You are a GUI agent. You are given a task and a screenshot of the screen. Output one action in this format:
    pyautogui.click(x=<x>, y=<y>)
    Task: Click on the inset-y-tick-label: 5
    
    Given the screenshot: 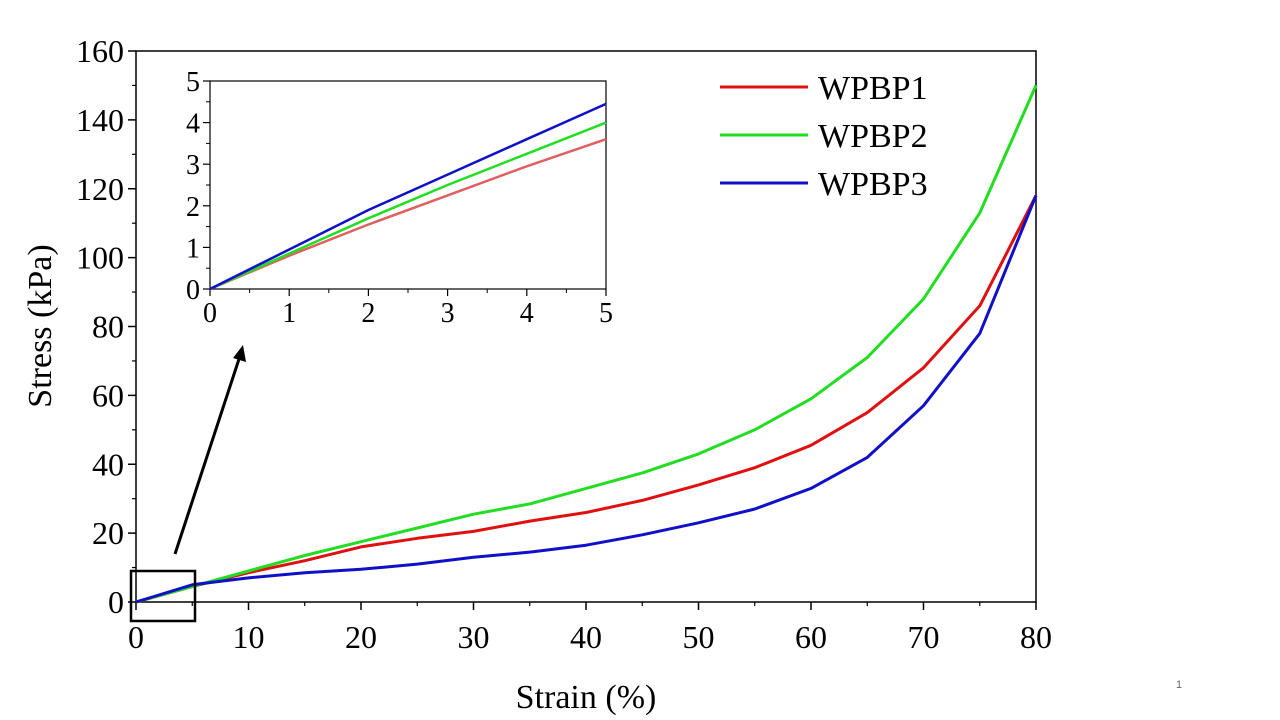 What is the action you would take?
    pyautogui.click(x=193, y=82)
    